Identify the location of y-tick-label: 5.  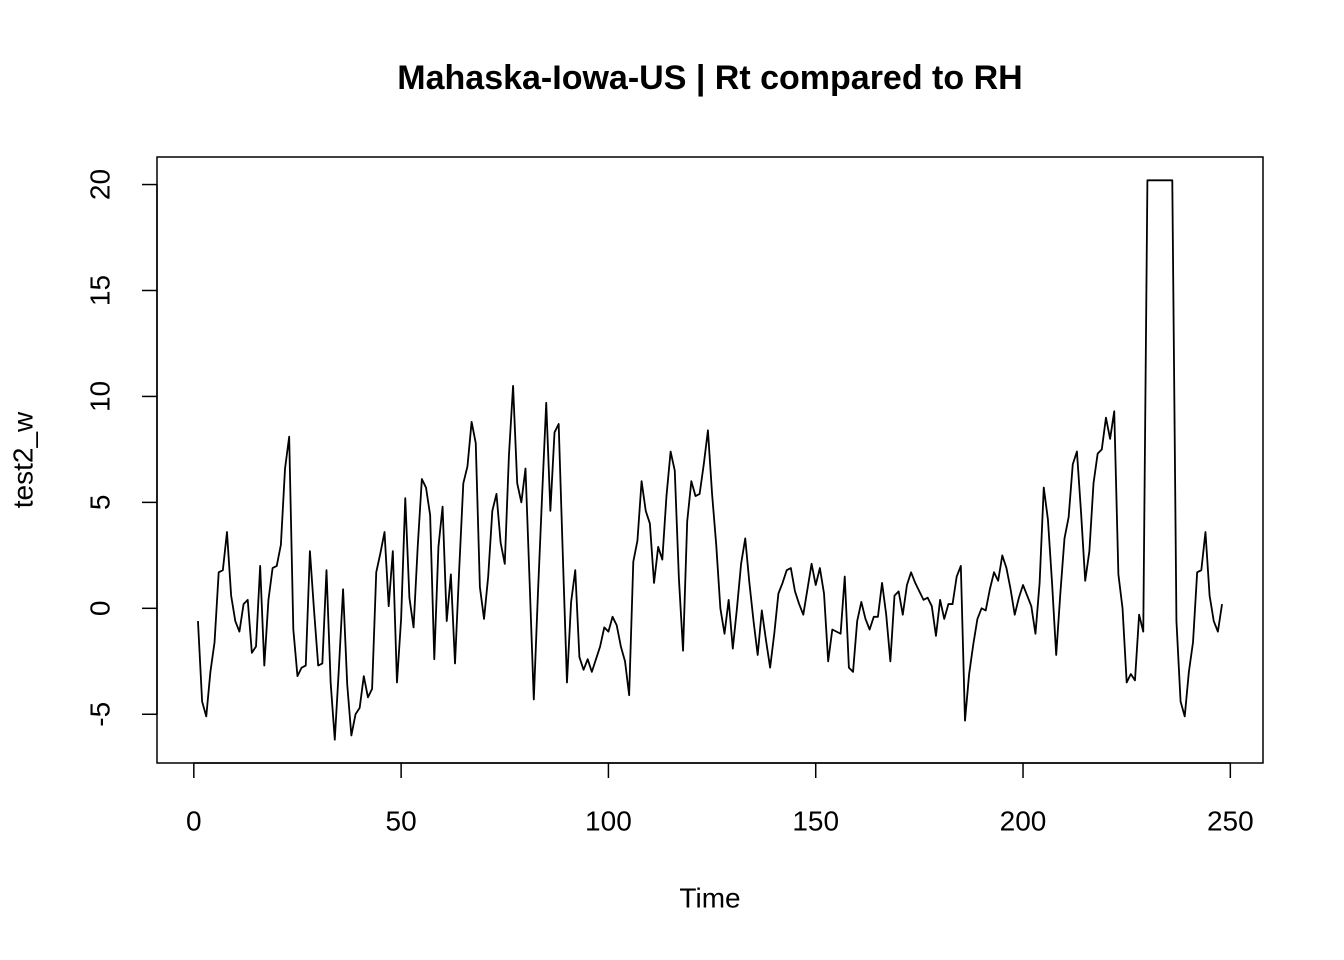
(99, 503).